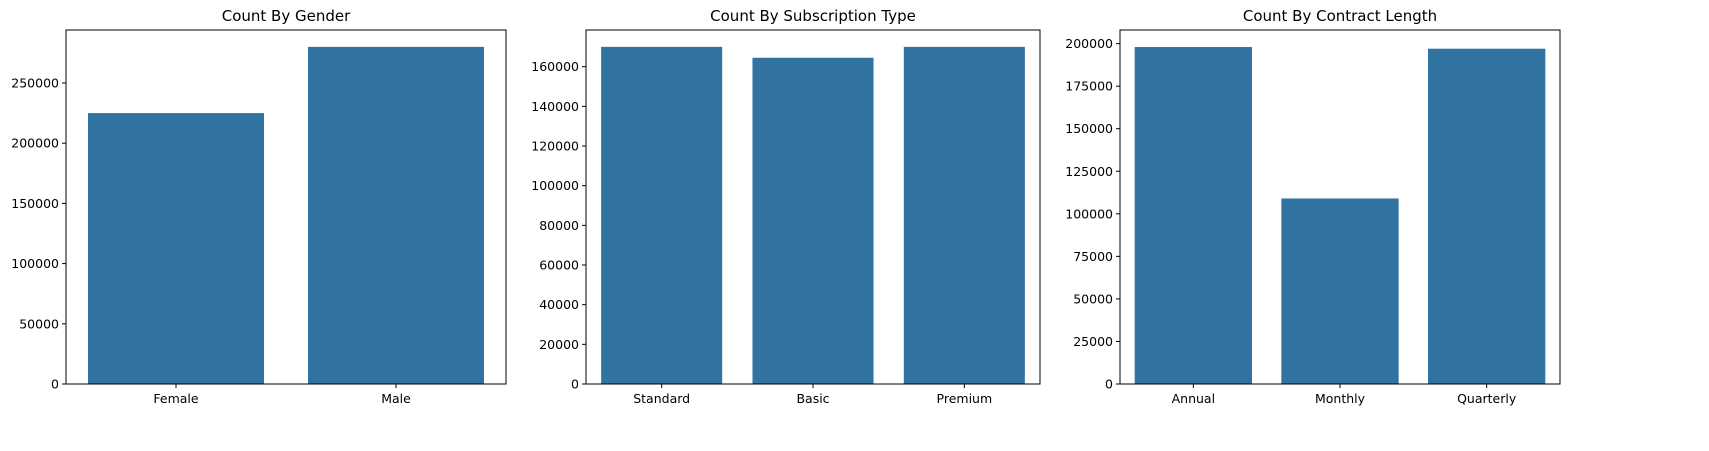  What do you see at coordinates (1193, 216) in the screenshot?
I see `bar-annual` at bounding box center [1193, 216].